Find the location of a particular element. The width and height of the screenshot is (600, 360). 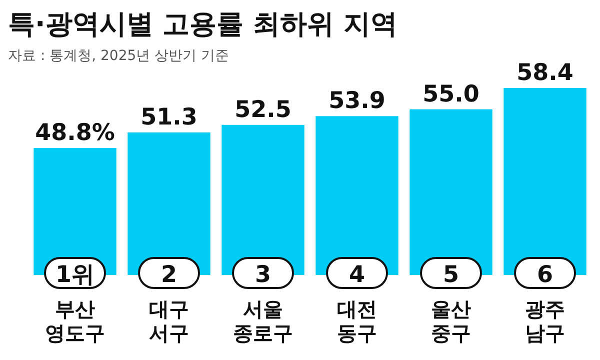

x-tick-label: 광주 남구 is located at coordinates (545, 321).